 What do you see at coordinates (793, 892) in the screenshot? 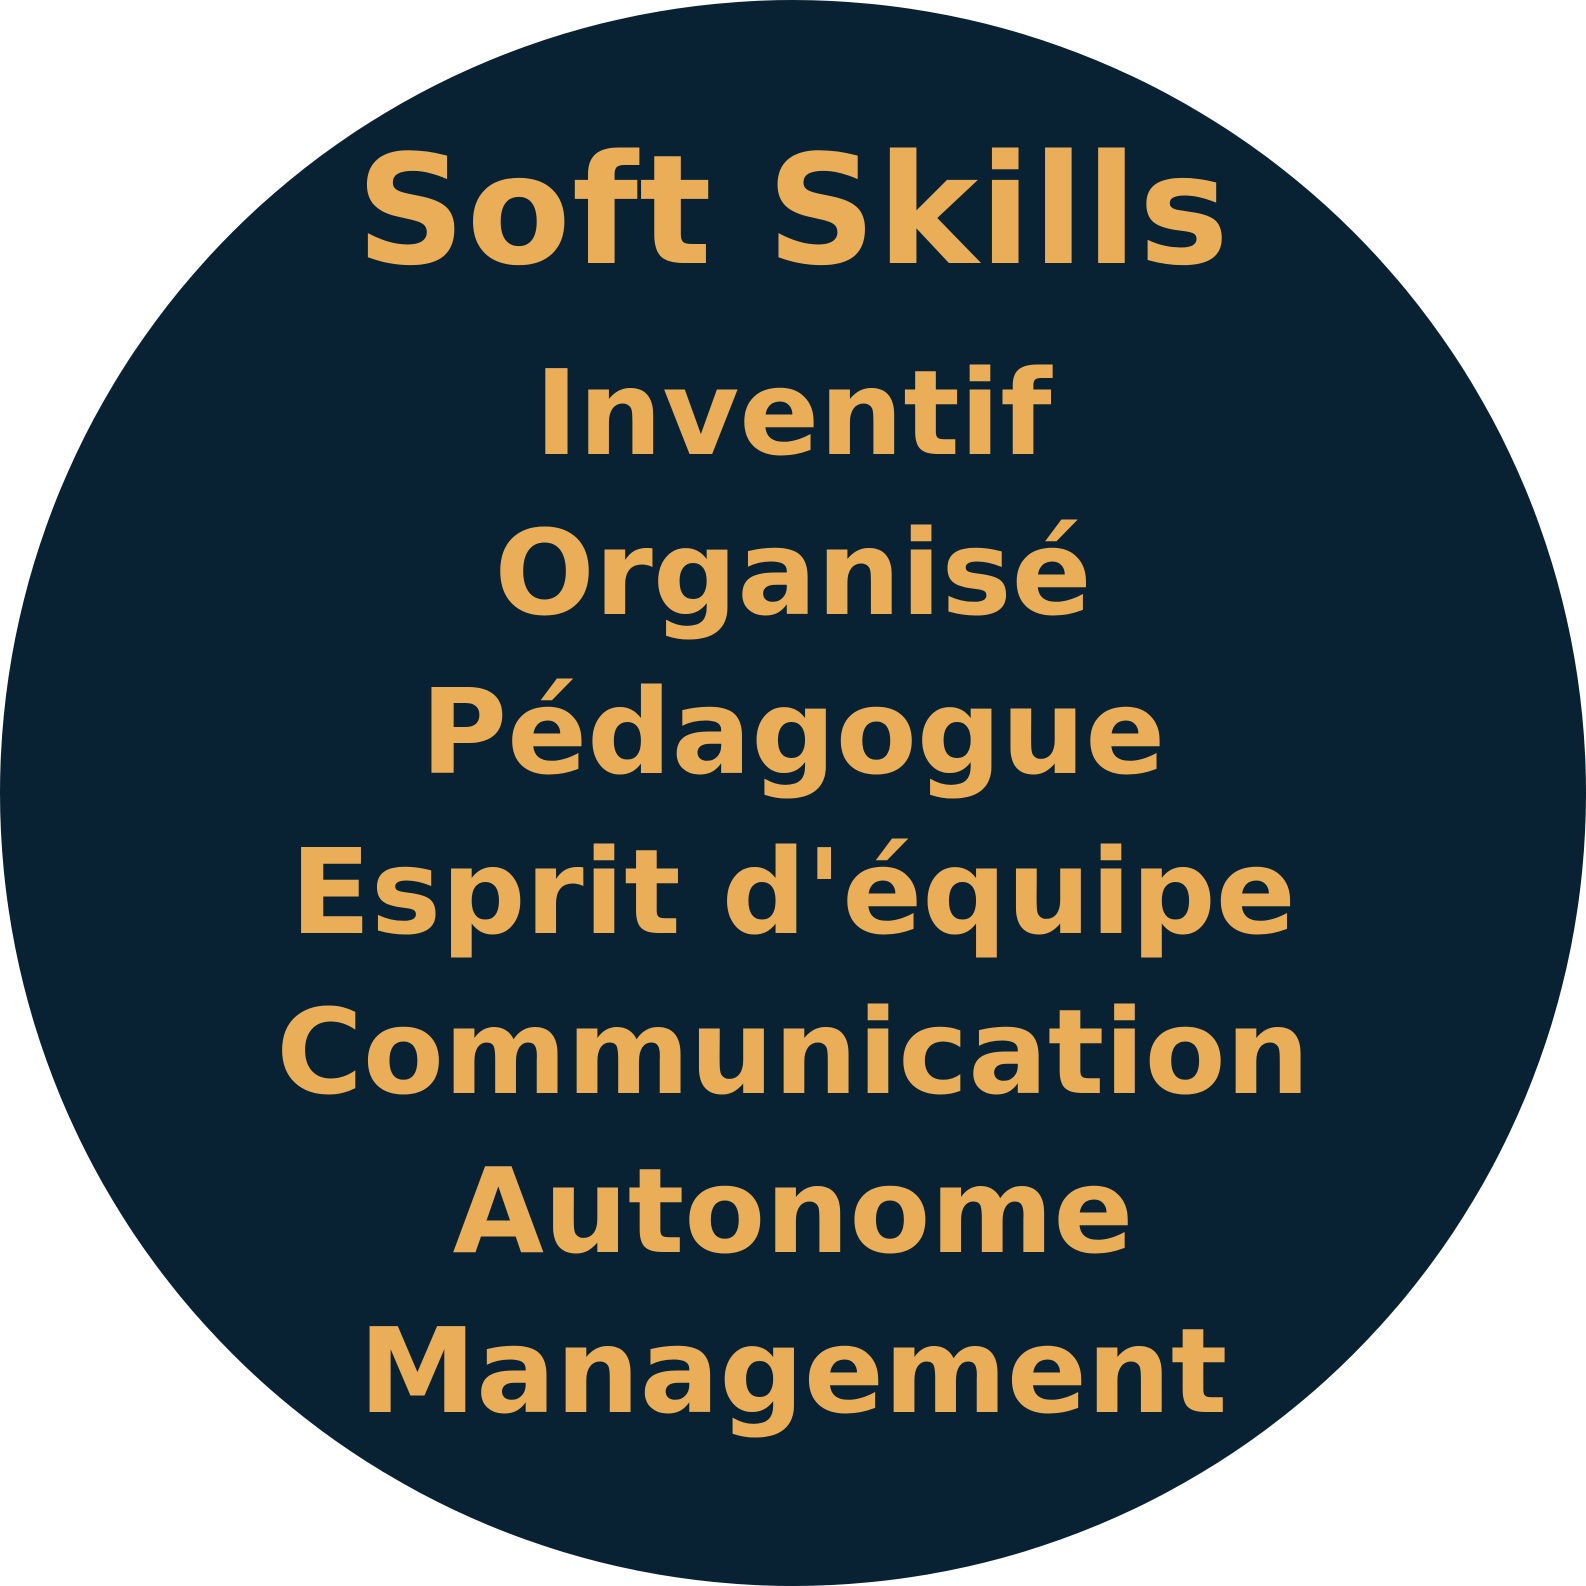
I see `skill-esprit-equipe: Esprit d'équipe` at bounding box center [793, 892].